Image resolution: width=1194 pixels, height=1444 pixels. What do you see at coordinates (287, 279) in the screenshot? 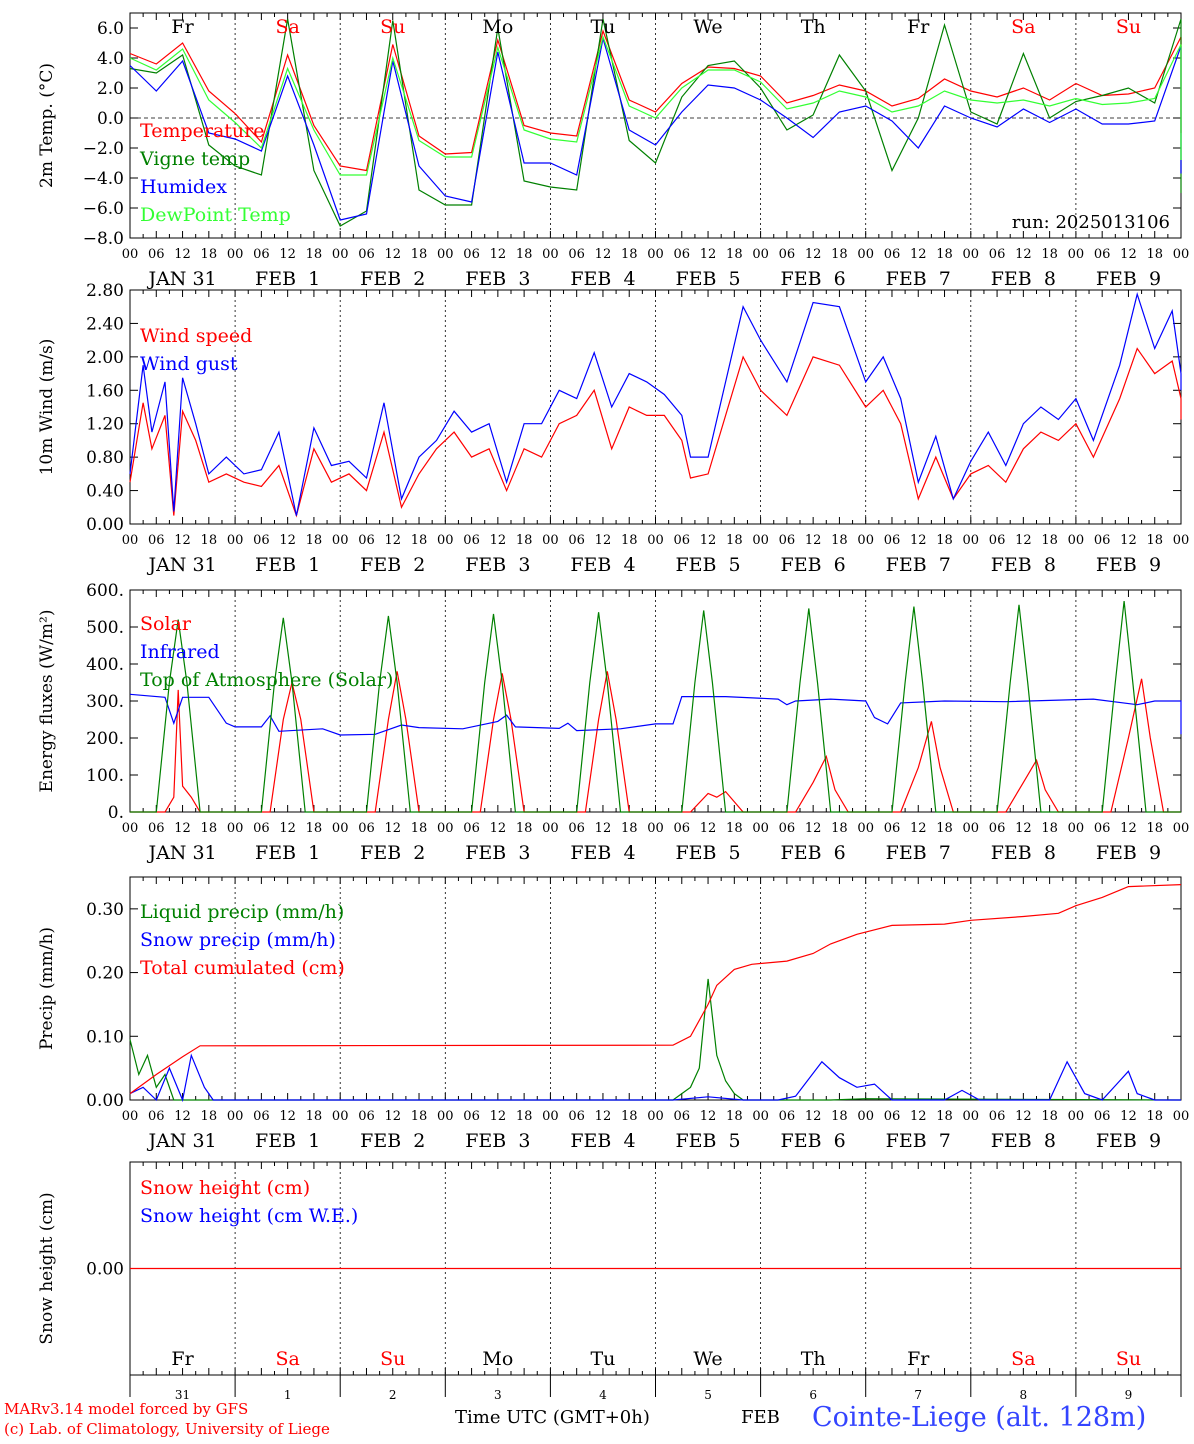
I see `date-label: FEB 1` at bounding box center [287, 279].